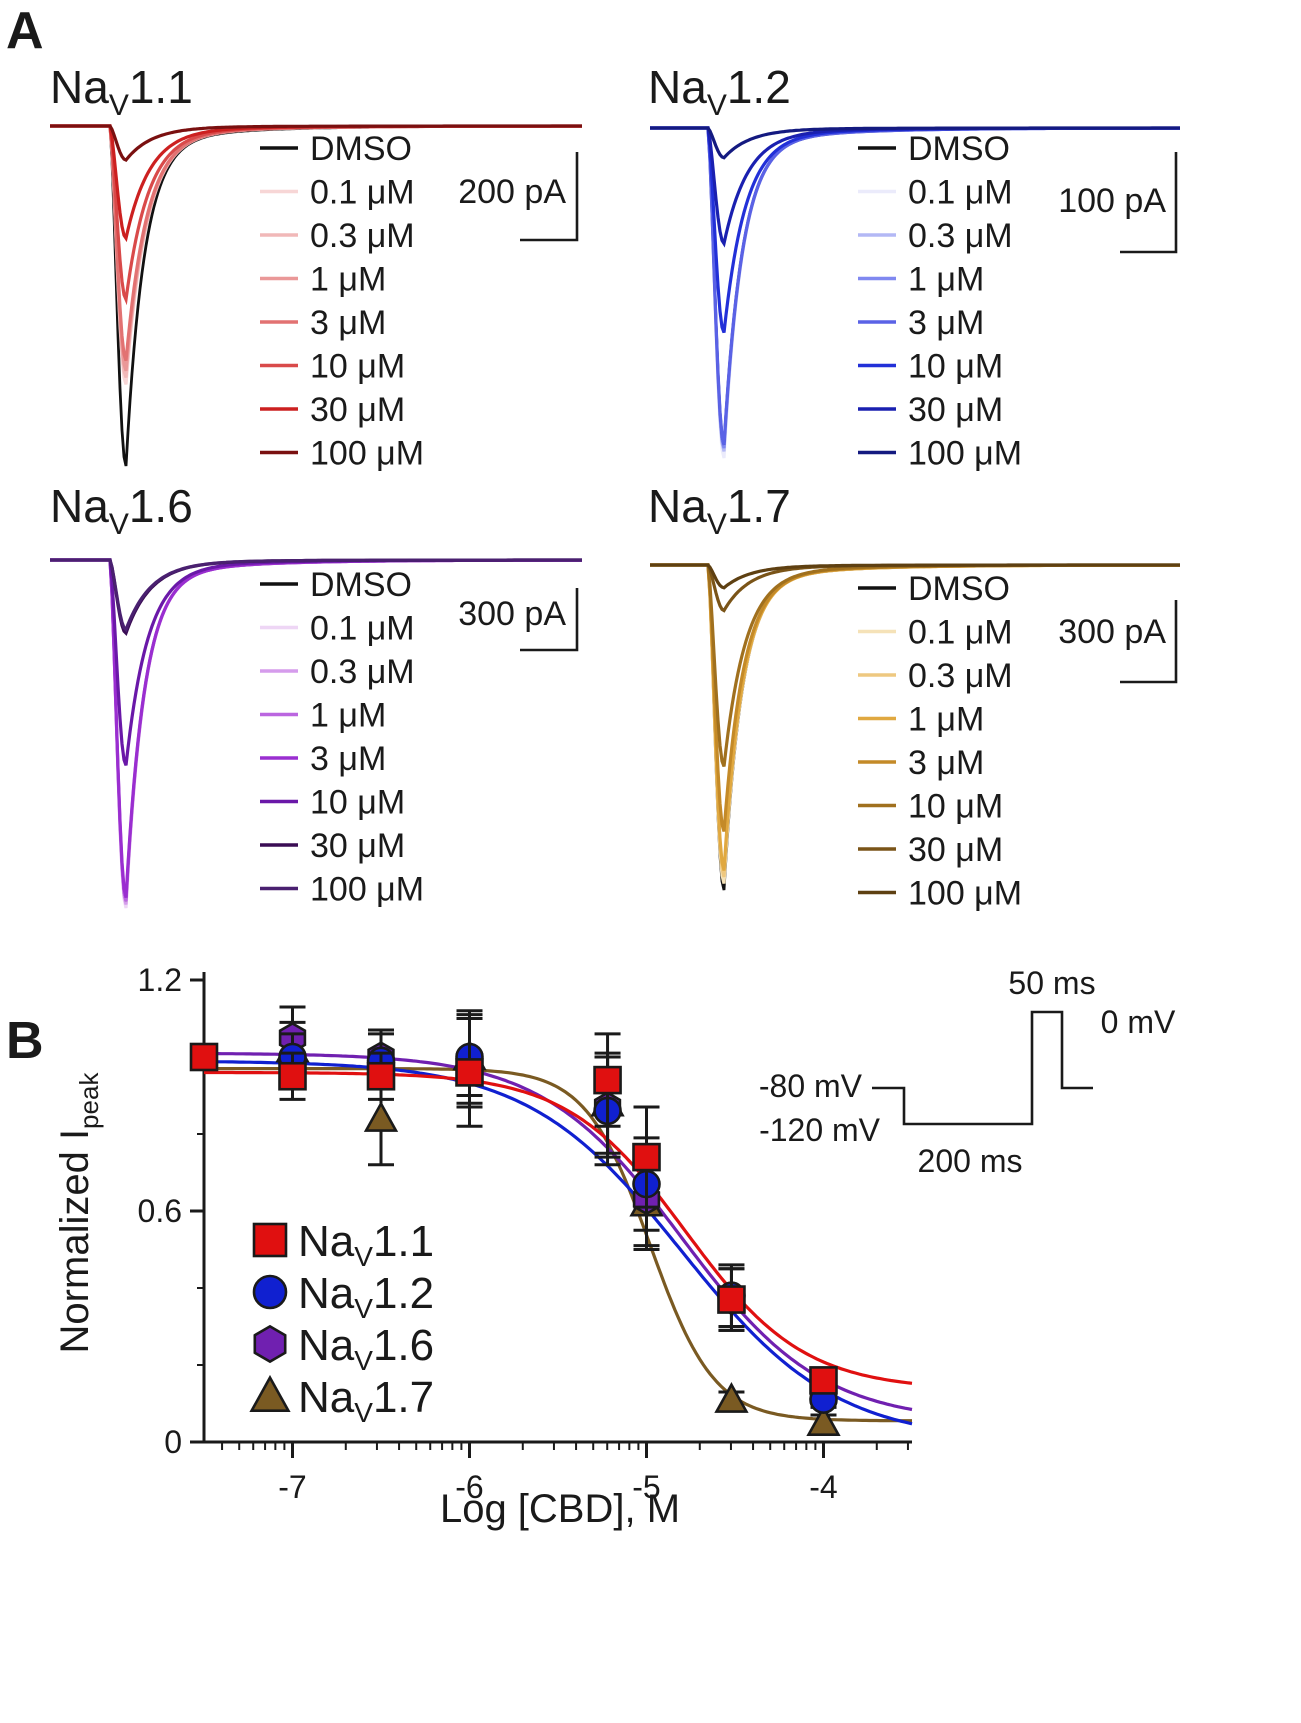 This screenshot has width=1301, height=1723. What do you see at coordinates (646, 1487) in the screenshot?
I see `x-tick-label: -5` at bounding box center [646, 1487].